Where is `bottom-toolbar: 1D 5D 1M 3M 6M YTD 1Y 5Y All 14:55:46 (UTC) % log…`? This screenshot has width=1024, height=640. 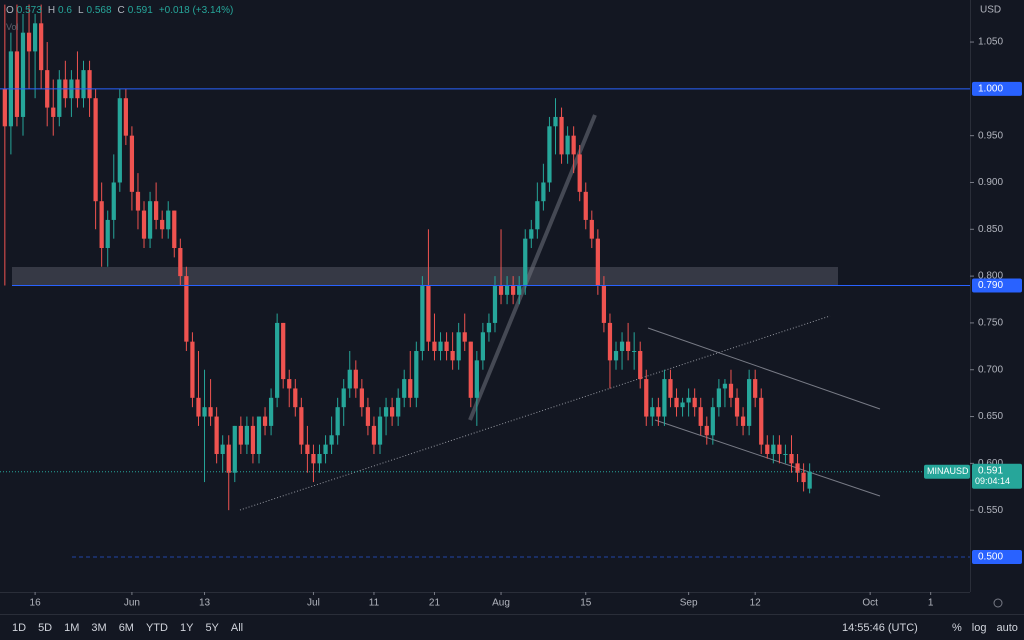
bottom-toolbar: 1D 5D 1M 3M 6M YTD 1Y 5Y All 14:55:46 (UTC) % log… is located at coordinates (512, 627).